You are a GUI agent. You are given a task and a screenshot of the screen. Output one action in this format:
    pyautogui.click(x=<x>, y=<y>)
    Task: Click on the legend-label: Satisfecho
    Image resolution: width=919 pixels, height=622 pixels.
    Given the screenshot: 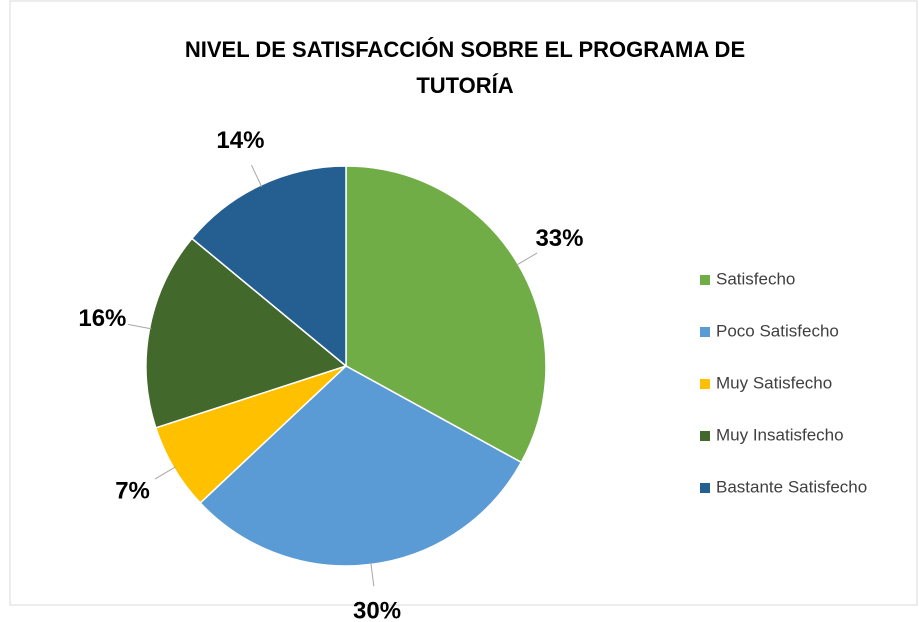 What is the action you would take?
    pyautogui.click(x=755, y=278)
    